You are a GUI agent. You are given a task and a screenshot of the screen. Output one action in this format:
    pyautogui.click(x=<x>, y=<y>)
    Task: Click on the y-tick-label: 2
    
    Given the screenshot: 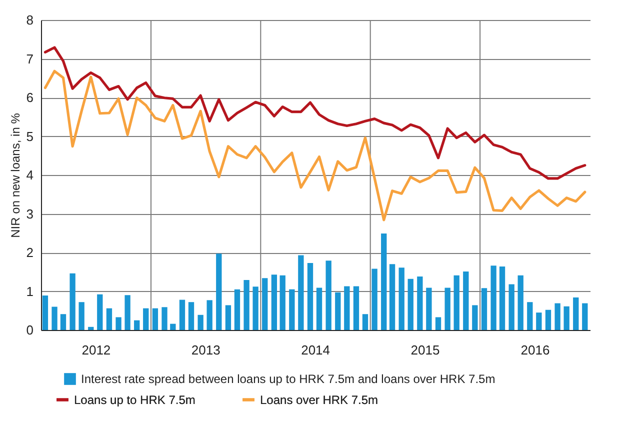 What is the action you would take?
    pyautogui.click(x=30, y=252)
    